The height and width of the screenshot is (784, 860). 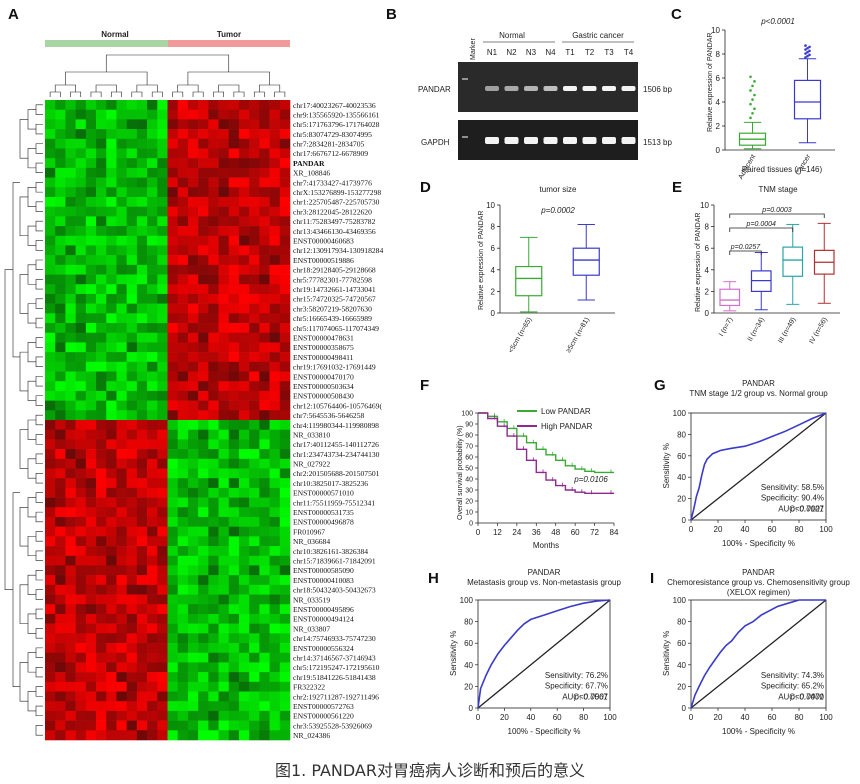 I want to click on pvalue-label: p<0.0001, so click(x=777, y=21).